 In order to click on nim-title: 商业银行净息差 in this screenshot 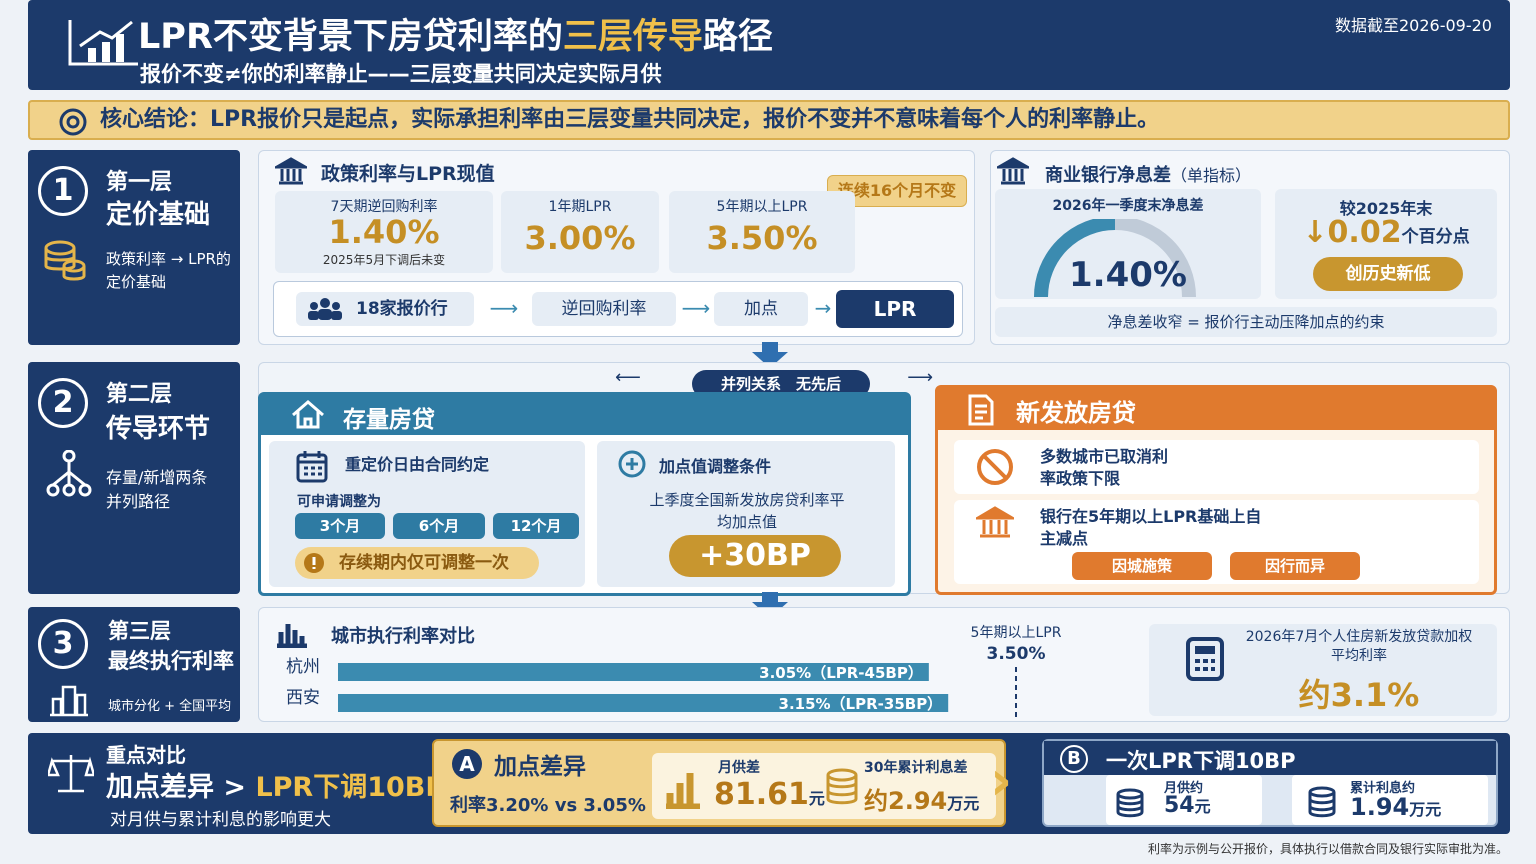, I will do `click(1108, 175)`.